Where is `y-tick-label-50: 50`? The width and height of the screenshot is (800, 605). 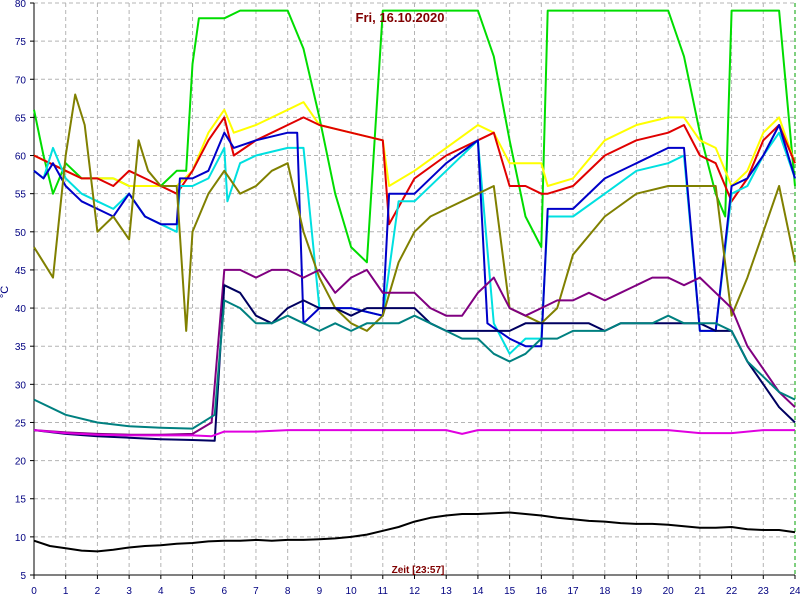
y-tick-label-50: 50 is located at coordinates (21, 233).